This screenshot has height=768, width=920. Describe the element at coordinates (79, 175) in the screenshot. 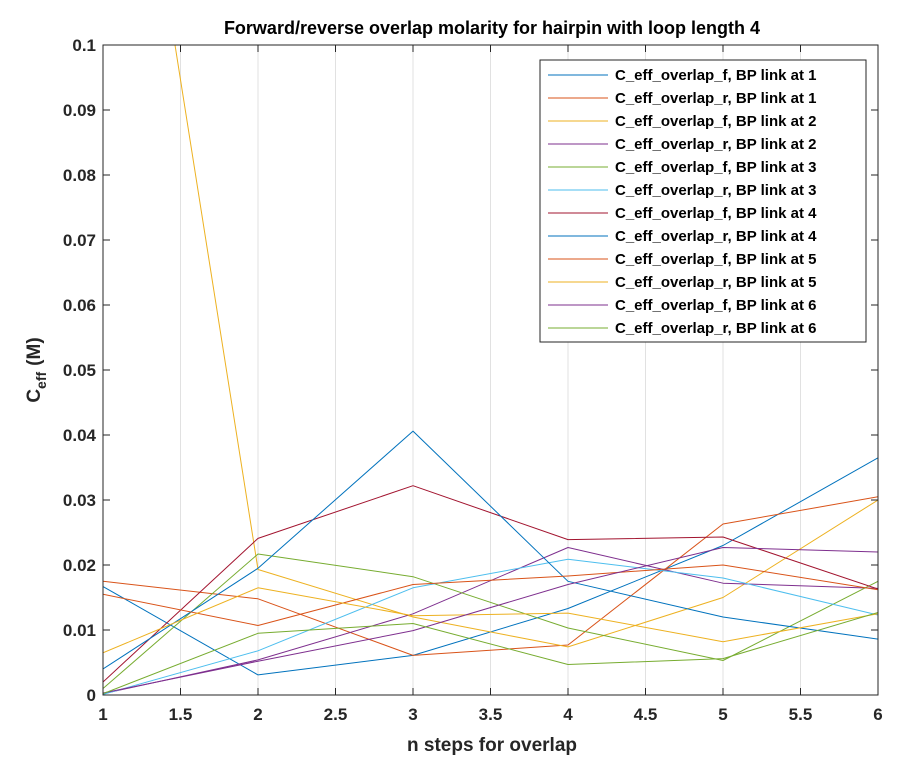

I see `y-tick-label: 0.08` at that location.